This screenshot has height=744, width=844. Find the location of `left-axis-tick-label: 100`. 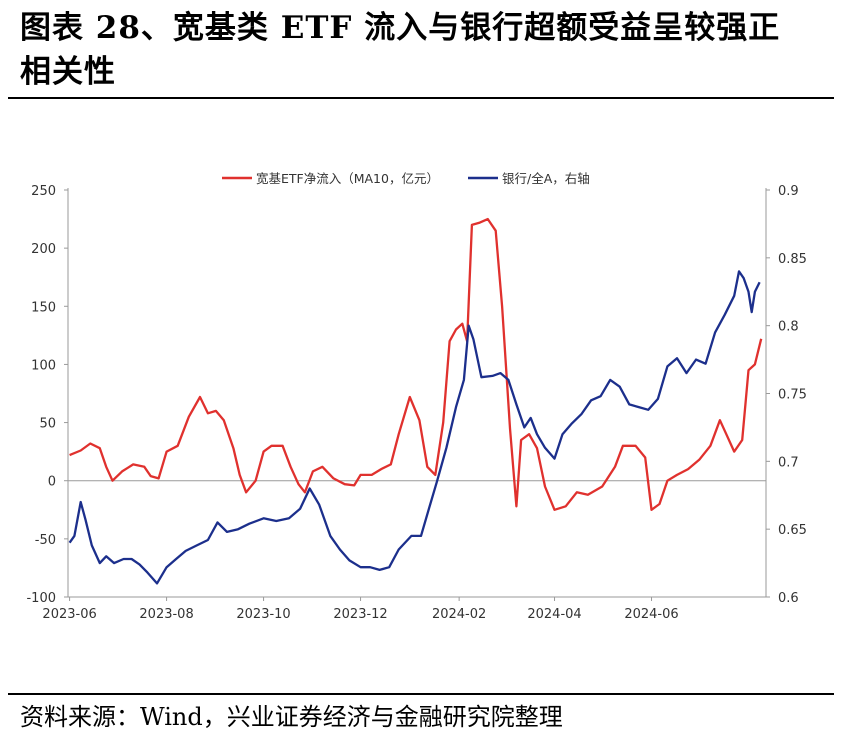

left-axis-tick-label: 100 is located at coordinates (43, 365).